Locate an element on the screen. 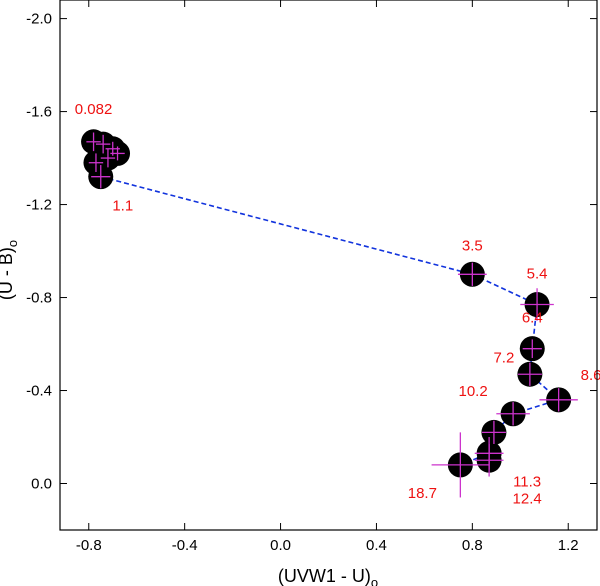 This screenshot has width=600, height=586. data-label: 0.082 is located at coordinates (94, 109).